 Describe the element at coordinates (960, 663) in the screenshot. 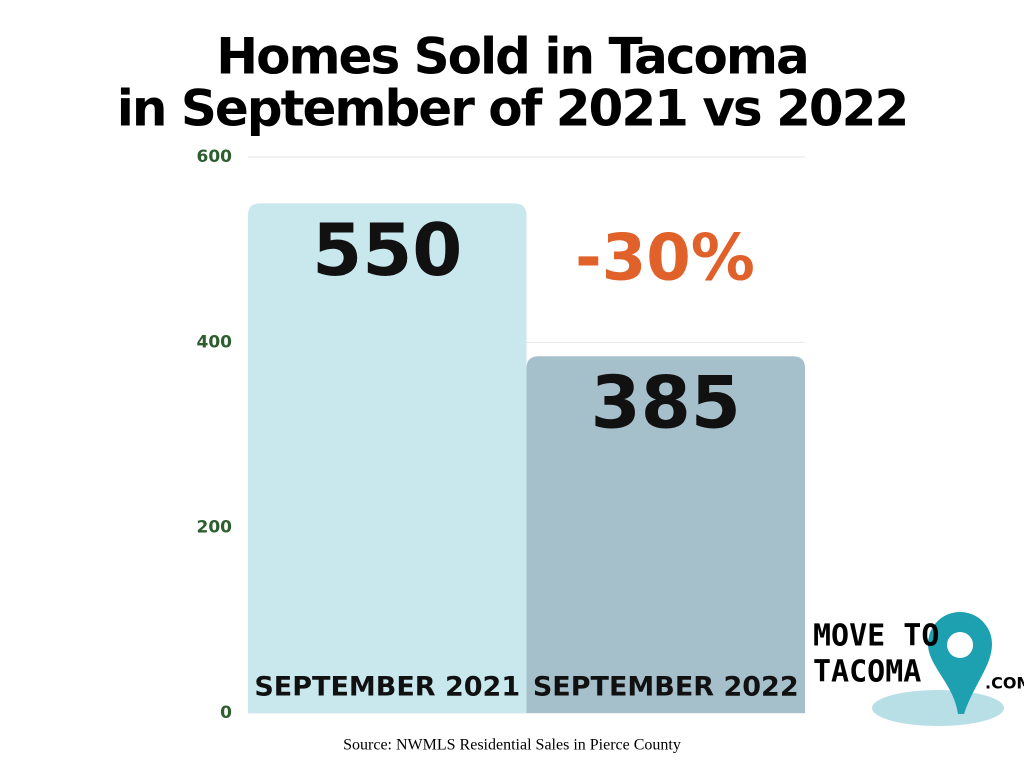

I see `logo-pin` at that location.